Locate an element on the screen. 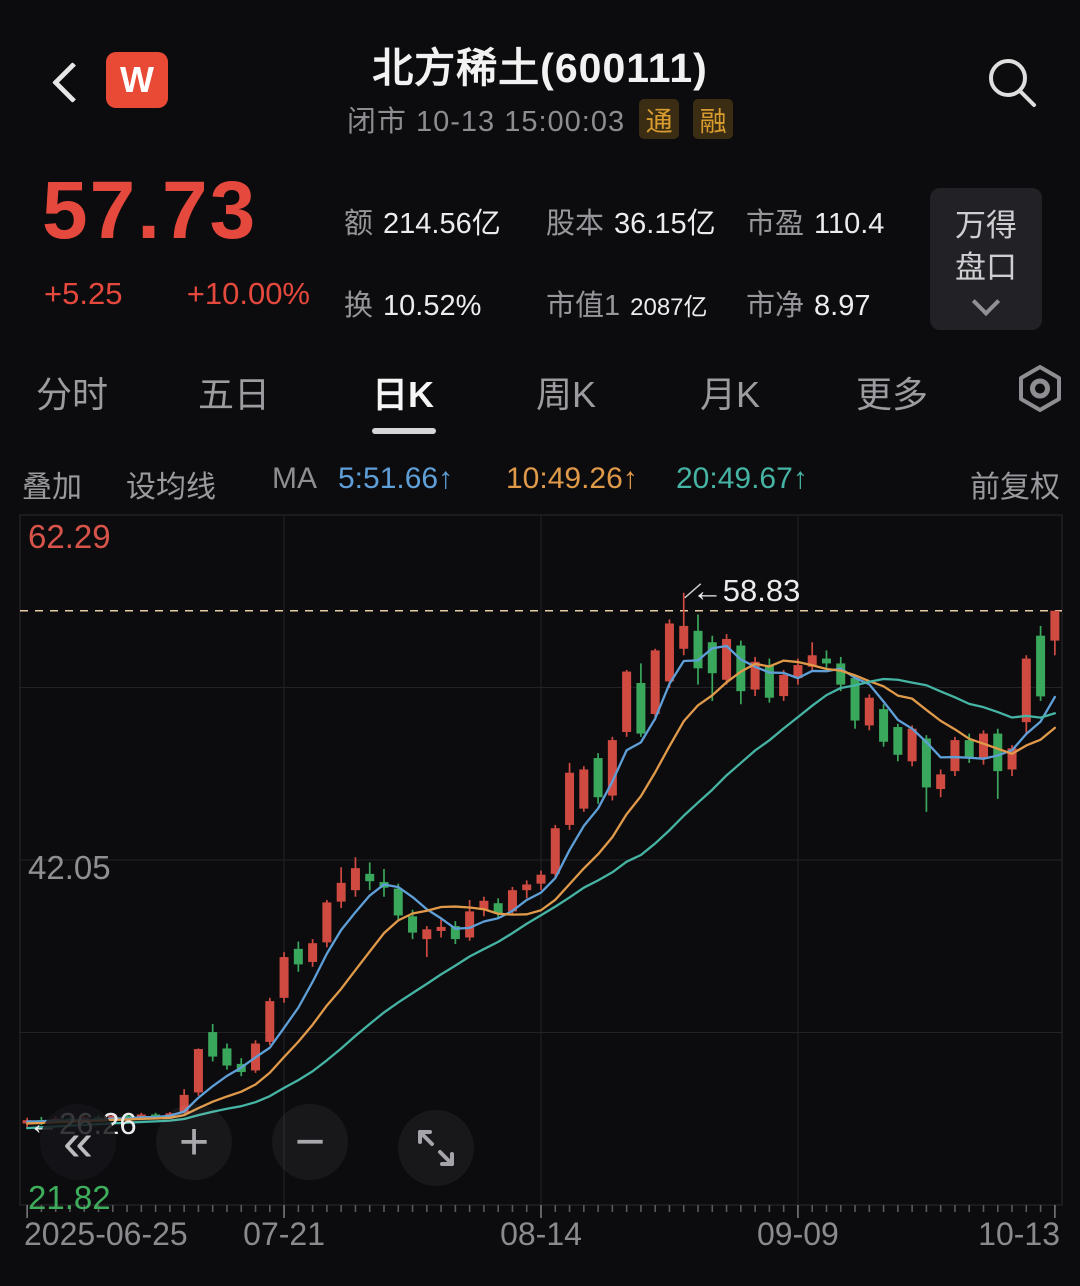  tab-monthly-k: 月K is located at coordinates (730, 394).